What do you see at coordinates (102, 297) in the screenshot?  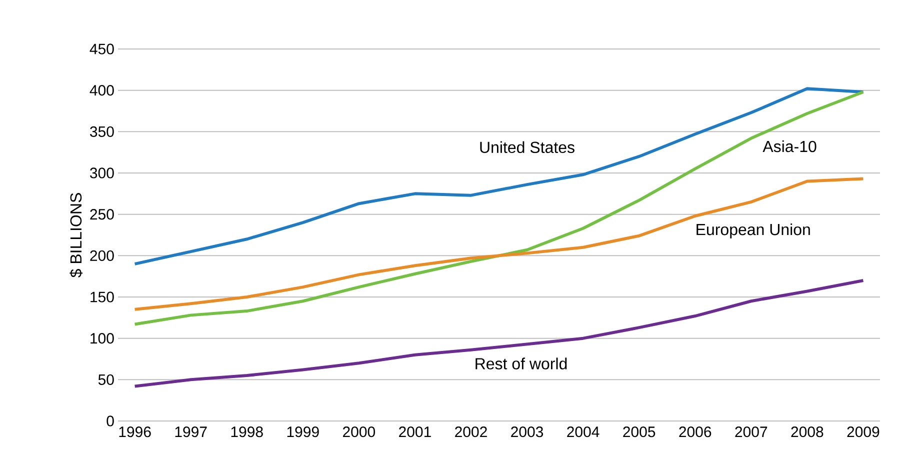 I see `y-tick-label: 150` at bounding box center [102, 297].